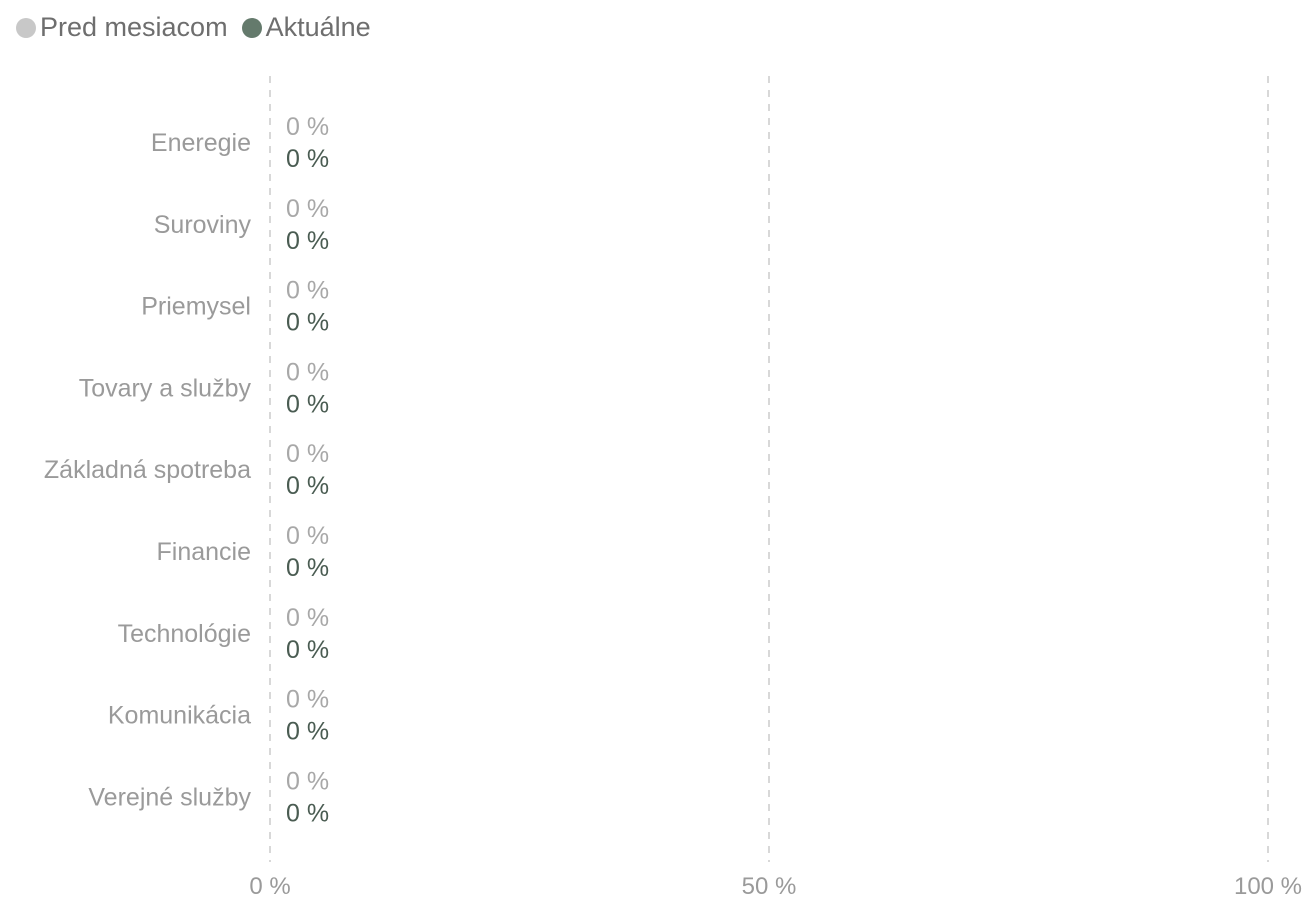  What do you see at coordinates (169, 797) in the screenshot?
I see `category-label: Verejné služby` at bounding box center [169, 797].